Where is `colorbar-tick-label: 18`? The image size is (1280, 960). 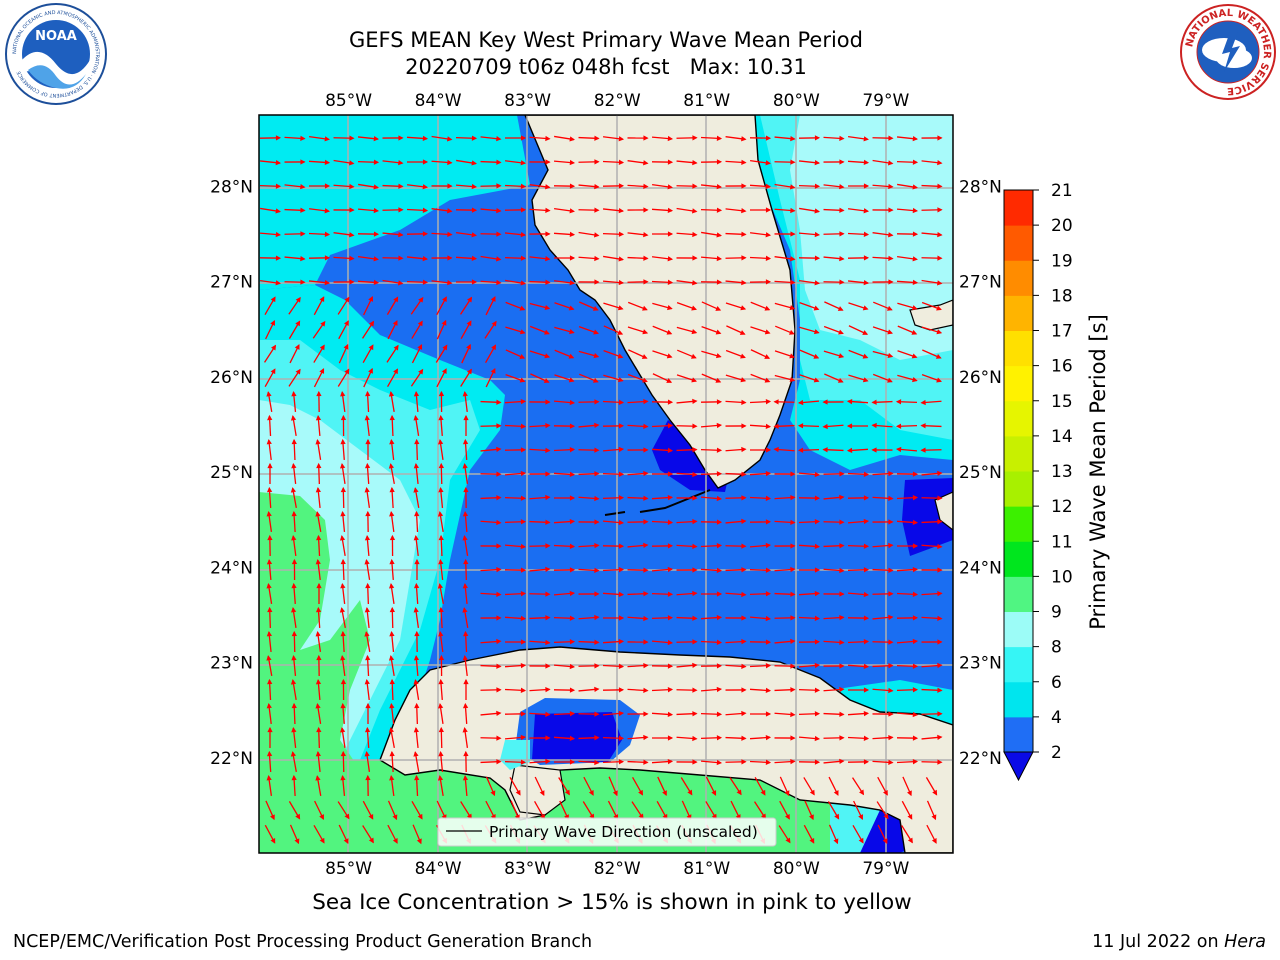 colorbar-tick-label: 18 is located at coordinates (1062, 296).